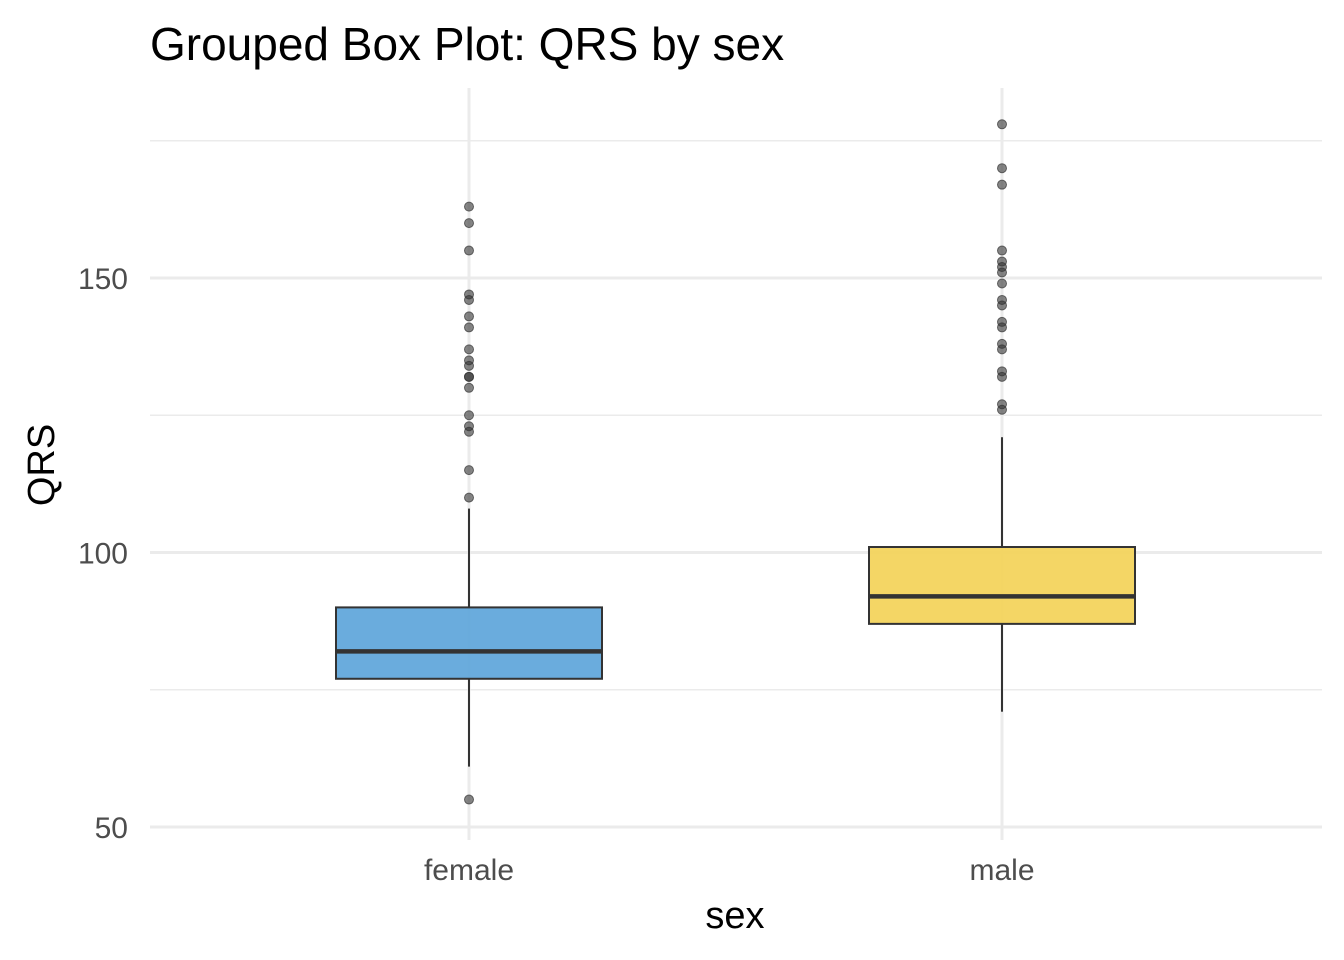  What do you see at coordinates (467, 44) in the screenshot?
I see `chart-title: Grouped Box Plot: QRS by sex` at bounding box center [467, 44].